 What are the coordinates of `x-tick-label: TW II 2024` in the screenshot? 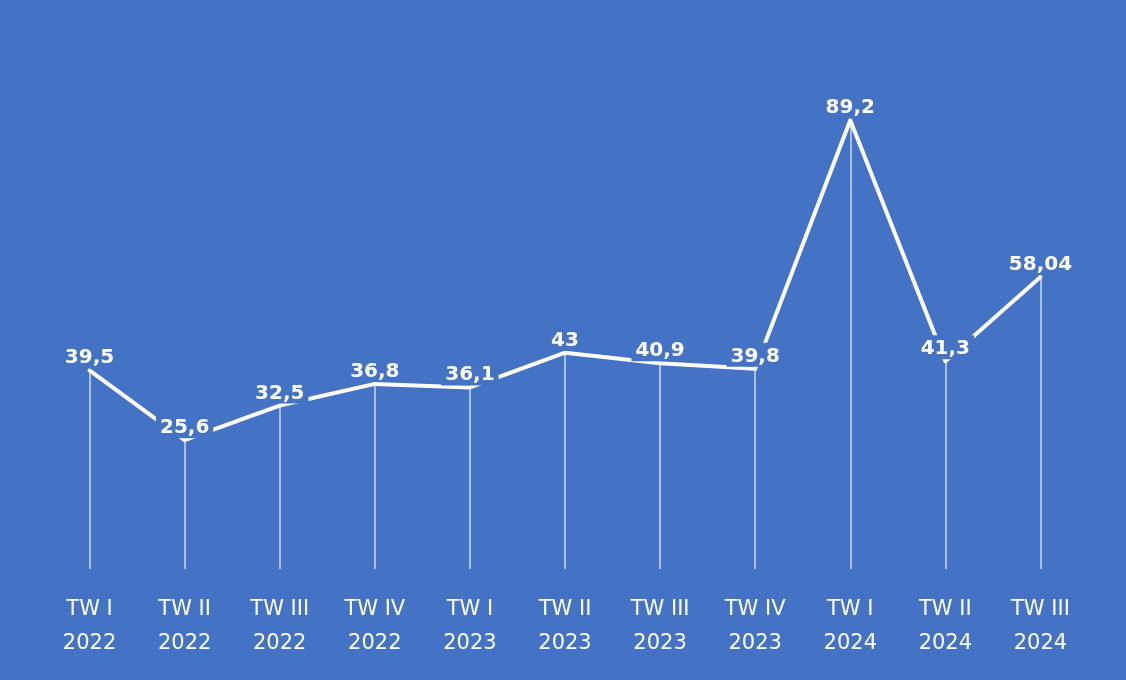 It's located at (945, 625).